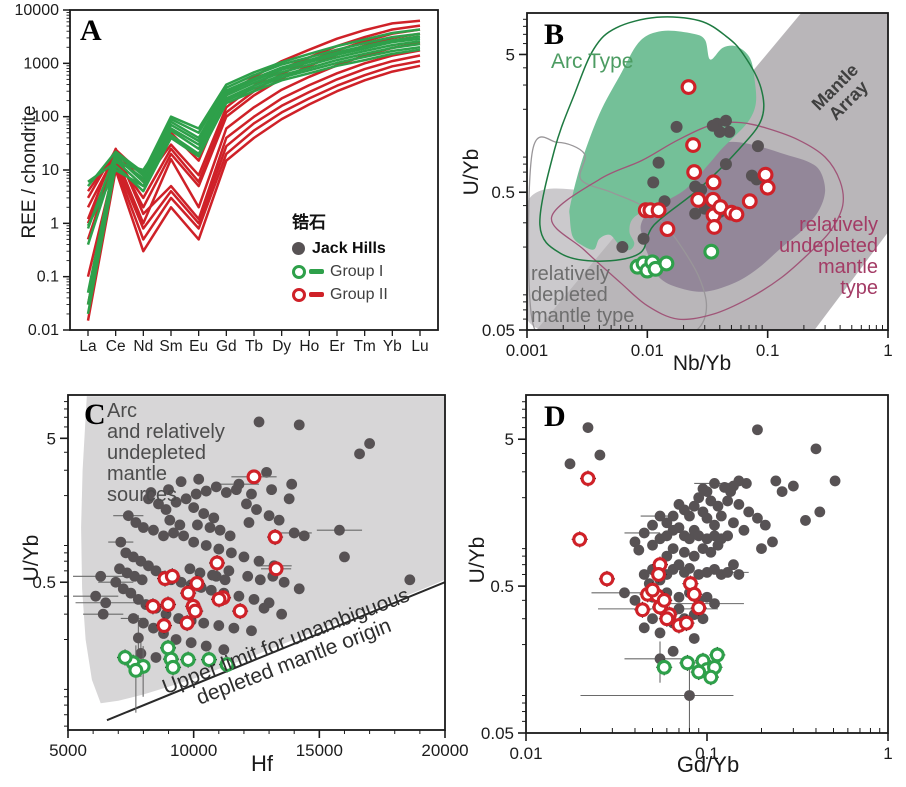  Describe the element at coordinates (116, 346) in the screenshot. I see `svg-text: Ce` at that location.